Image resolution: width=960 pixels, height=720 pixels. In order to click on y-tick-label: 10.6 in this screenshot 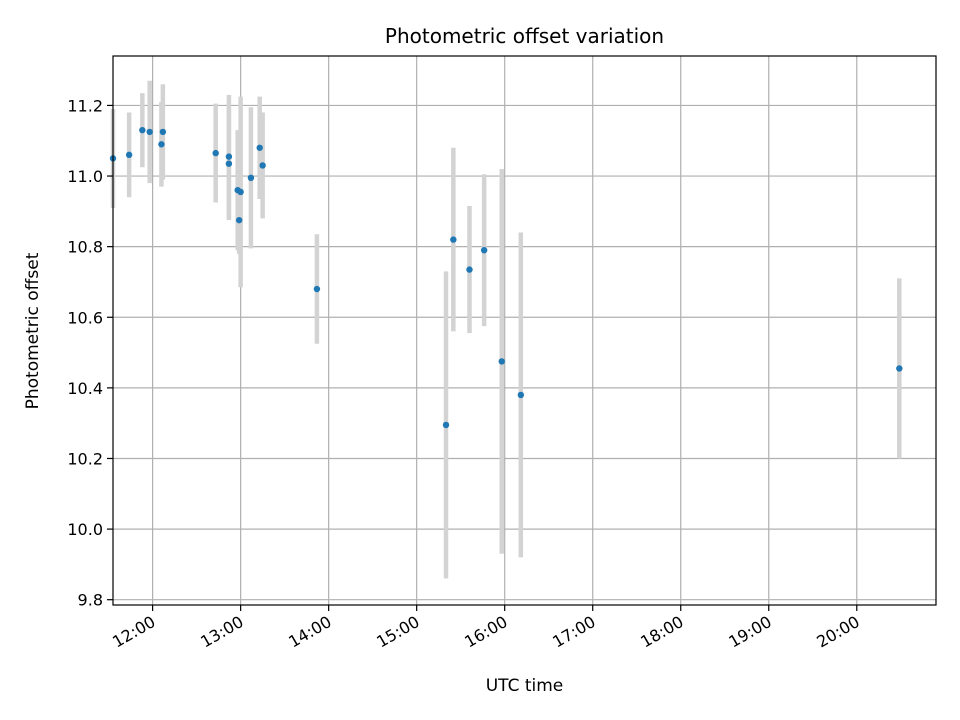, I will do `click(85, 317)`.